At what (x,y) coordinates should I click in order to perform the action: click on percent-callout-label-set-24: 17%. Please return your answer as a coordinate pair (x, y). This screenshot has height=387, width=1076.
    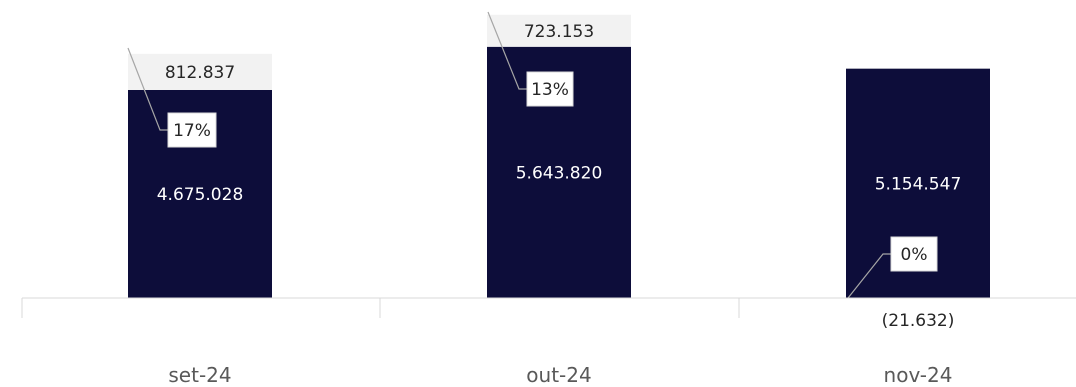
    Looking at the image, I should click on (192, 131).